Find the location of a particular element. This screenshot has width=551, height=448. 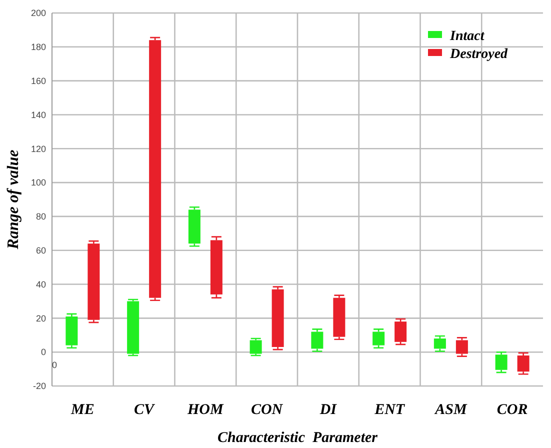

y-tick-label: 20 is located at coordinates (41, 318).